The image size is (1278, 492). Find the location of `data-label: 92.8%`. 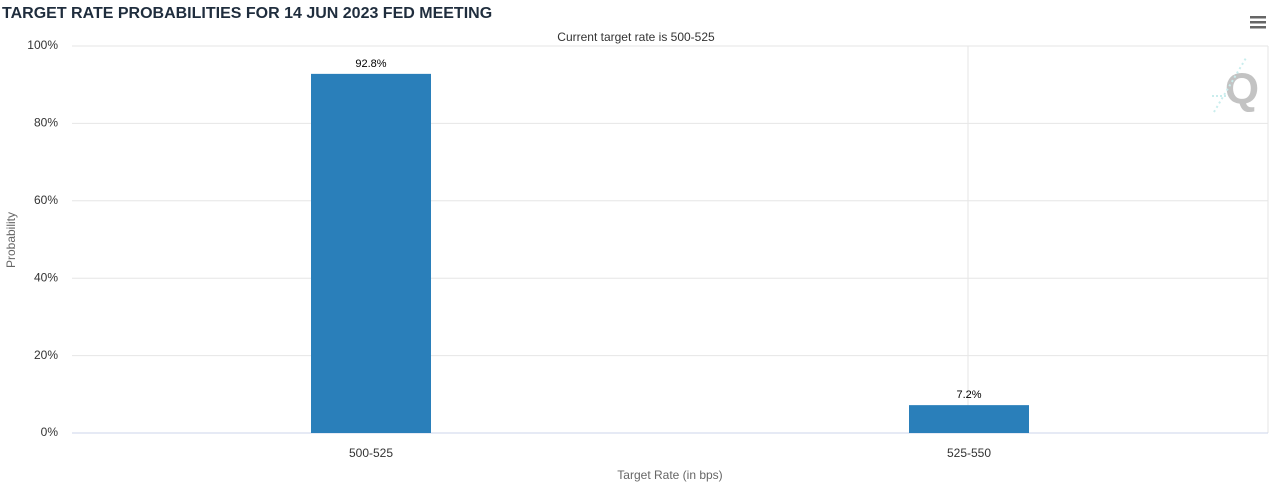

data-label: 92.8% is located at coordinates (370, 64).